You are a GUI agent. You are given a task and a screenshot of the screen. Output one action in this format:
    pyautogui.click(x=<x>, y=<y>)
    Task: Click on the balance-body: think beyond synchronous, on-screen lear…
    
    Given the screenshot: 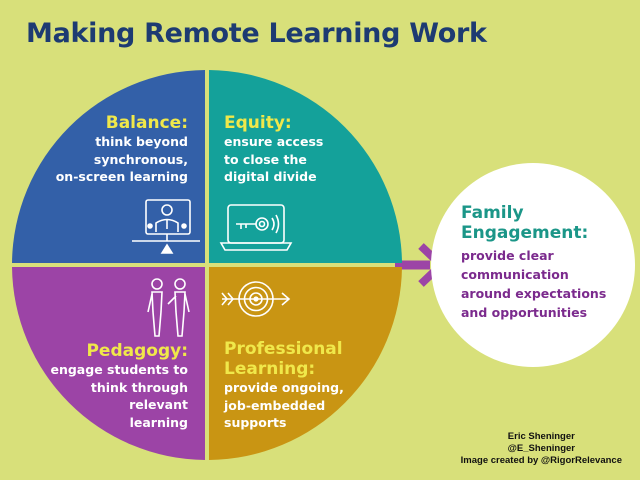 What is the action you would take?
    pyautogui.click(x=121, y=159)
    